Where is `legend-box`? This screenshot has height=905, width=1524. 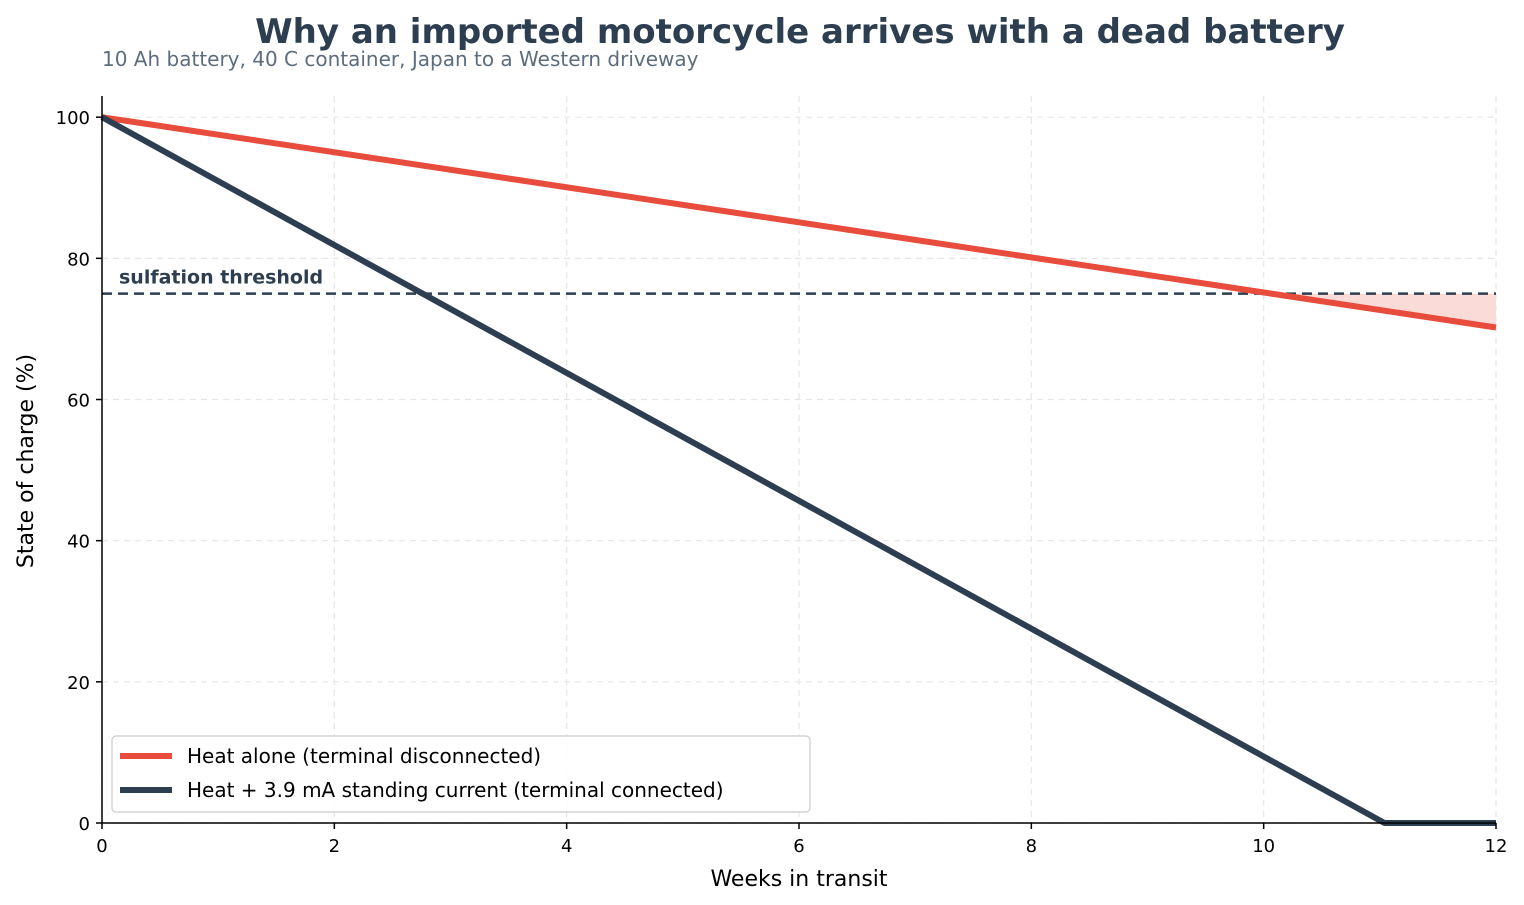 legend-box is located at coordinates (461, 774).